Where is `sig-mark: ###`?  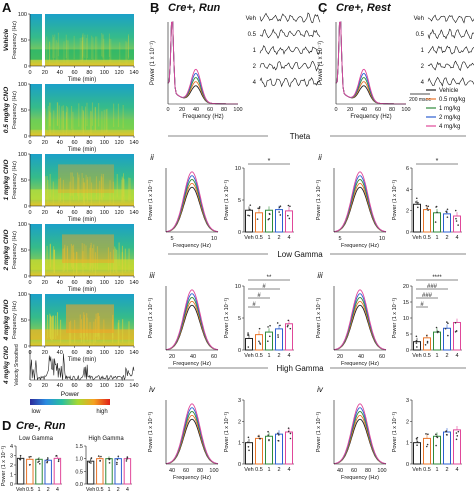 sig-mark: ### is located at coordinates (427, 296).